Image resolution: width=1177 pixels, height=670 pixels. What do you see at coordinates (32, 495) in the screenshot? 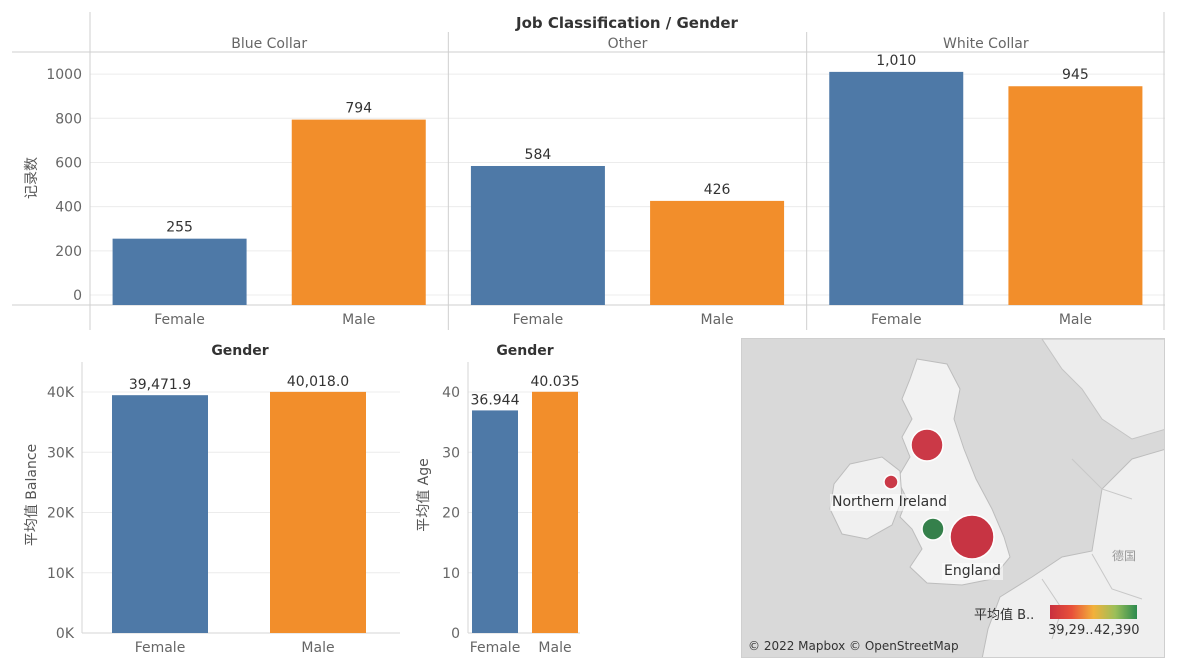
I see `balance-y-axis-title: 平均值 Balance` at bounding box center [32, 495].